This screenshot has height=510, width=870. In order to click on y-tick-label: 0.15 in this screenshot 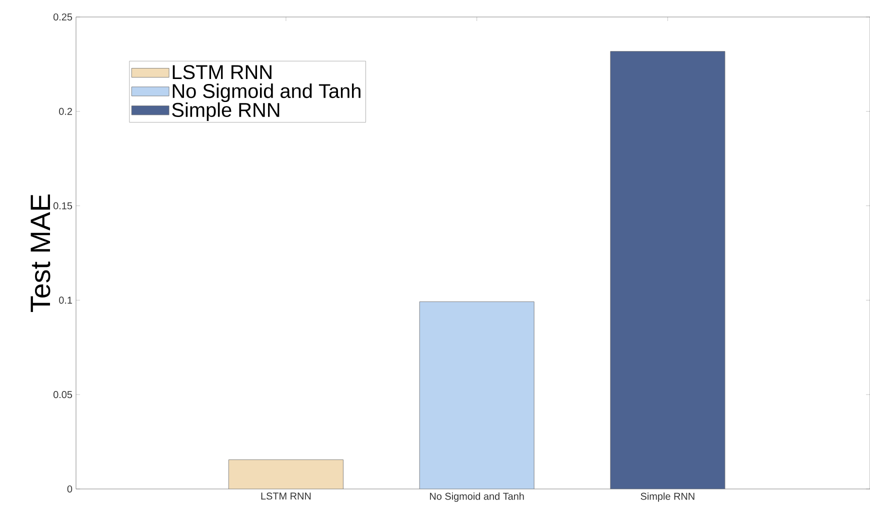, I will do `click(62, 206)`.